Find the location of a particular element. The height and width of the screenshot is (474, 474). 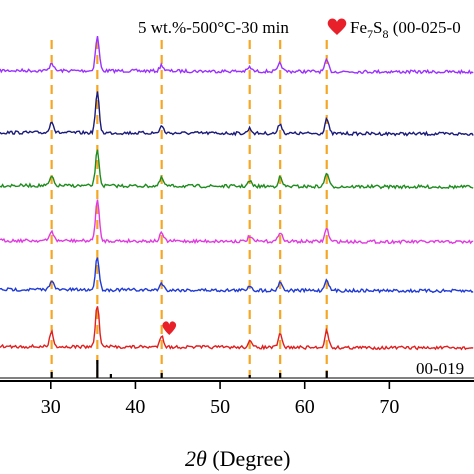

header-annotation: 5 wt.%-500°C-30 min is located at coordinates (213, 27).